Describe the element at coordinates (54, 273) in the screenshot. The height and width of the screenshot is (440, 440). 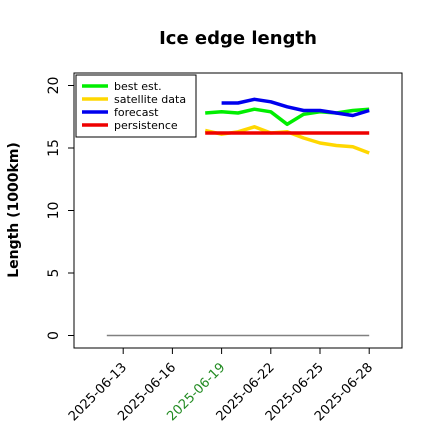
I see `y-tick-label: 5` at that location.